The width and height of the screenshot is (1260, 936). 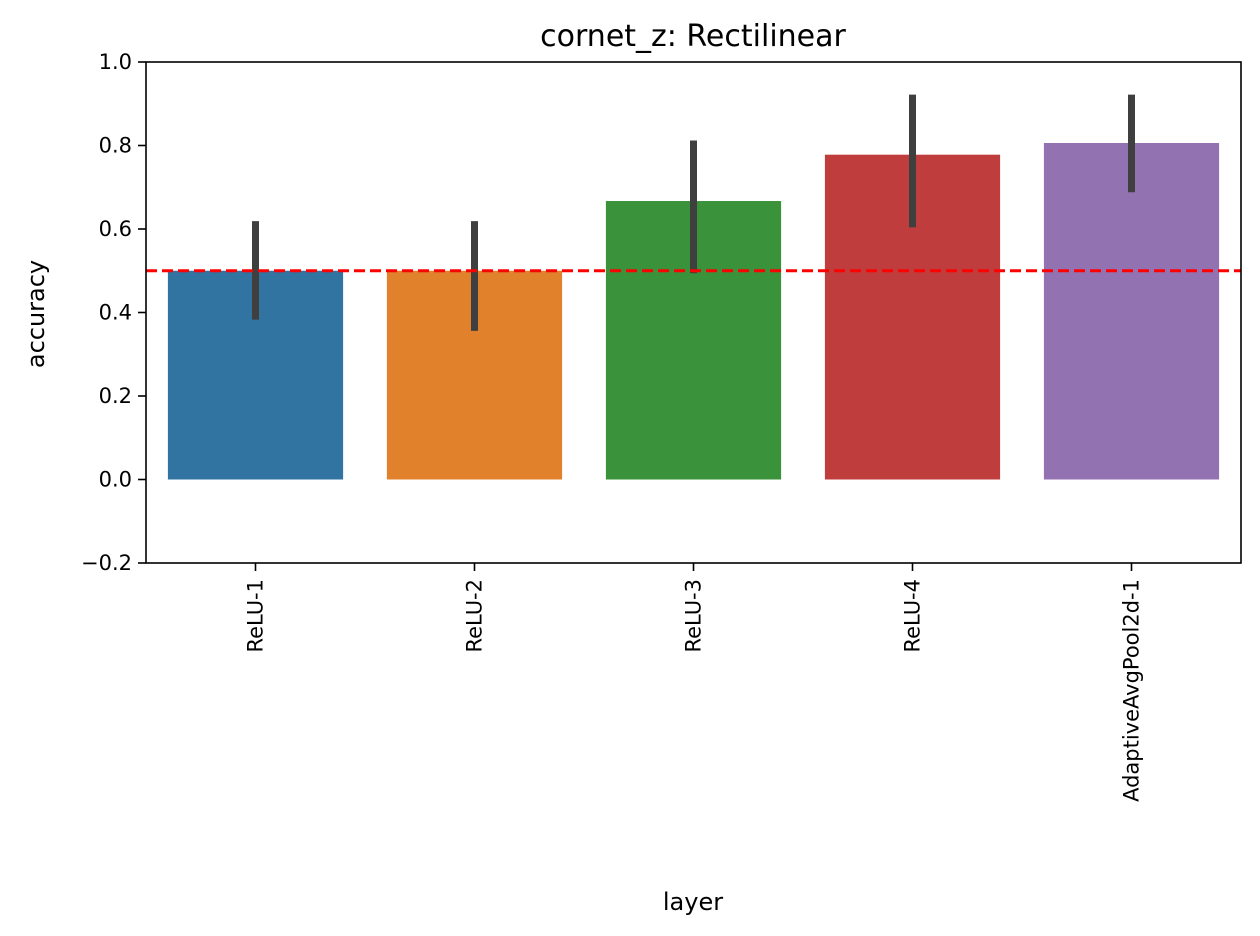 I want to click on x-tick-label: ReLU-2, so click(x=475, y=616).